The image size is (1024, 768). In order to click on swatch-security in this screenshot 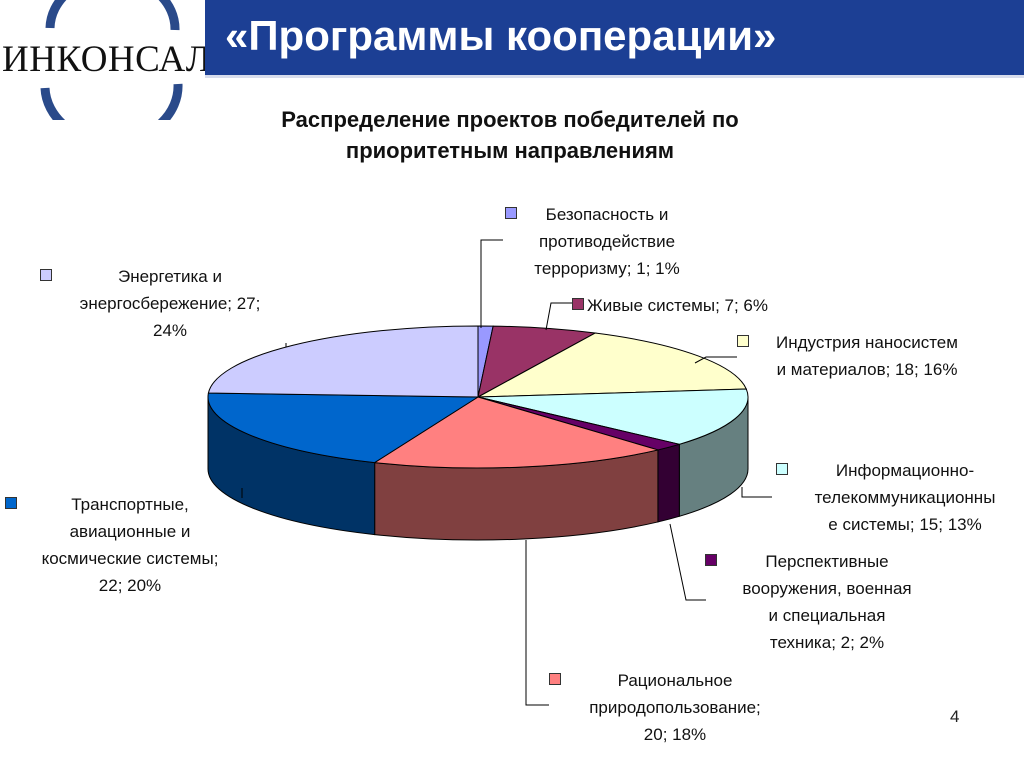, I will do `click(511, 213)`.